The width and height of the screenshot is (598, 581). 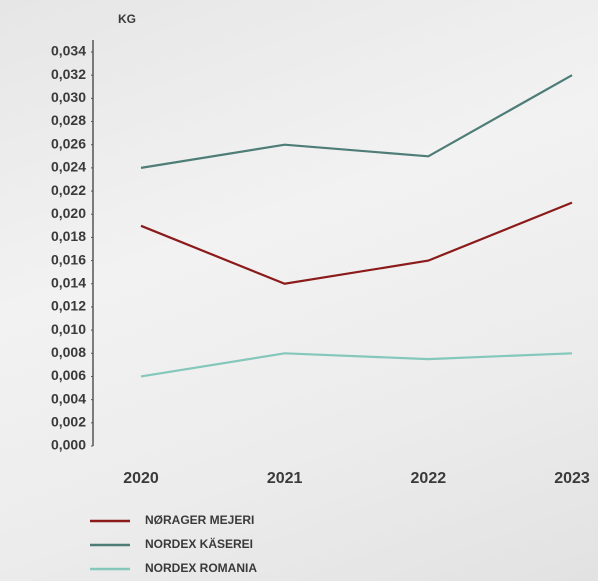 I want to click on y-tick-label: 0,012, so click(x=68, y=306).